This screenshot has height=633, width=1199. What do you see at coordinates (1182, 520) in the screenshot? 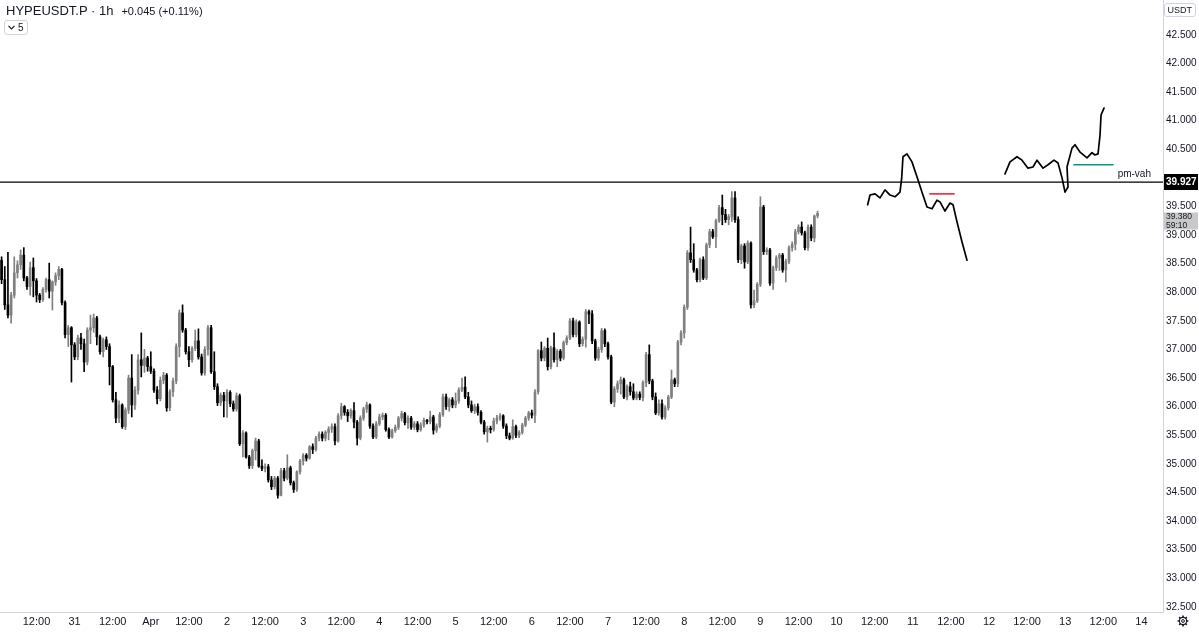
I see `y-tick-label: 34.000` at bounding box center [1182, 520].